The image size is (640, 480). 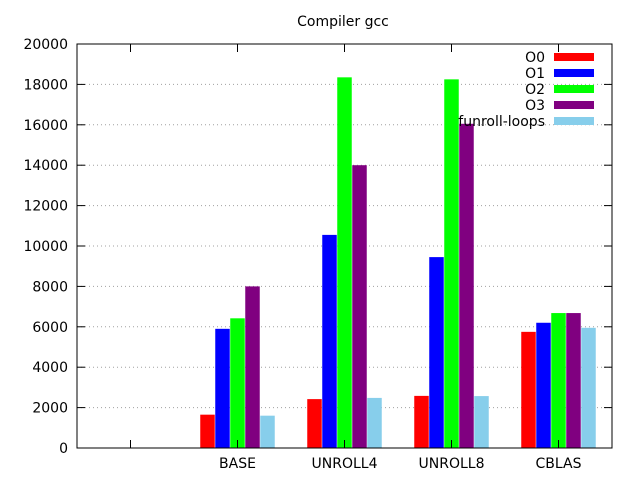 I want to click on legend-label: funroll-loops, so click(x=501, y=122).